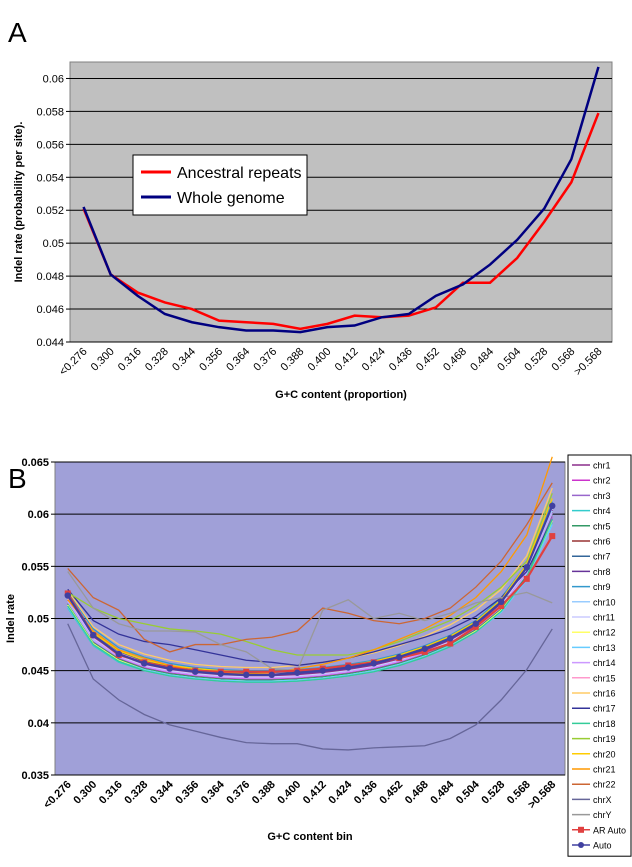 This screenshot has height=867, width=632. I want to click on y-tick-label: 0.046, so click(50, 310).